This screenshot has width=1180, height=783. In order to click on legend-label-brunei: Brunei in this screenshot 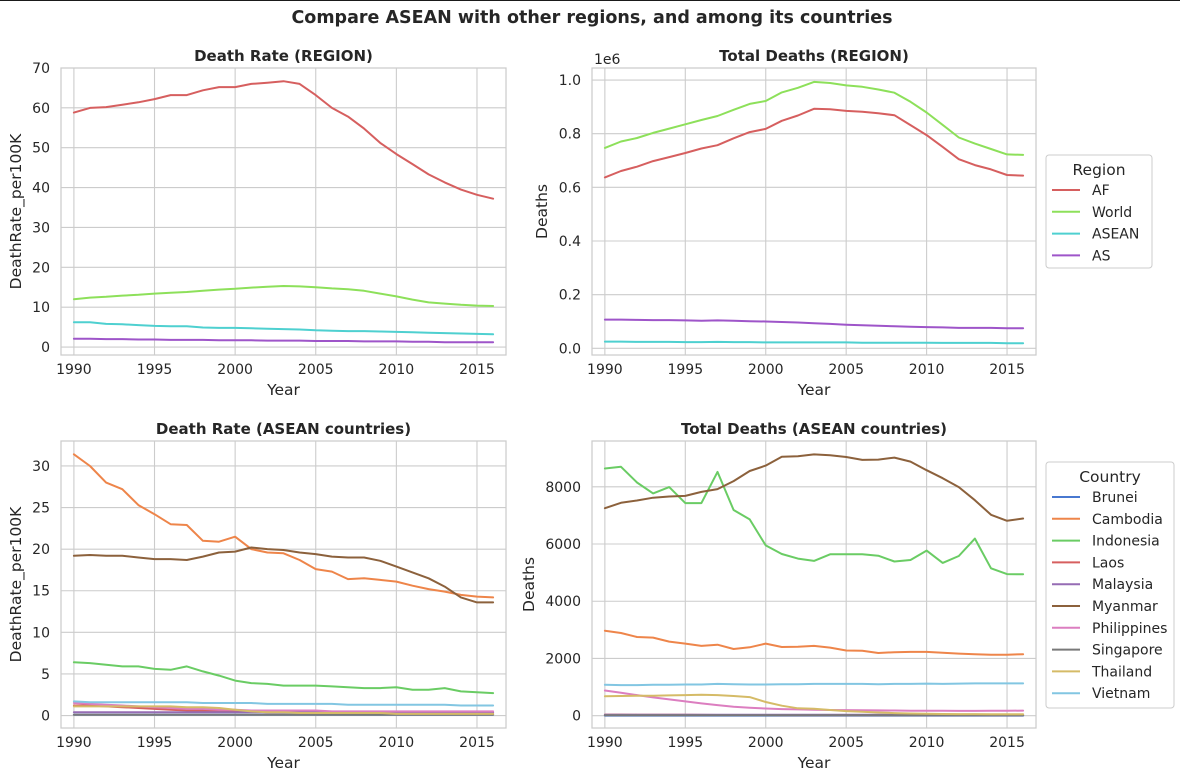, I will do `click(1115, 498)`.